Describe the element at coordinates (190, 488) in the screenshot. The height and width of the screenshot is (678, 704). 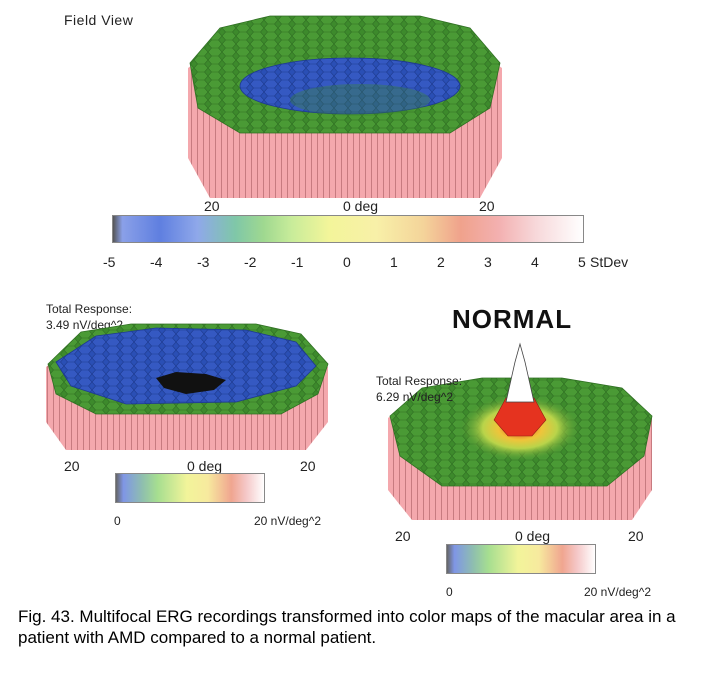
I see `amd-color-scale` at that location.